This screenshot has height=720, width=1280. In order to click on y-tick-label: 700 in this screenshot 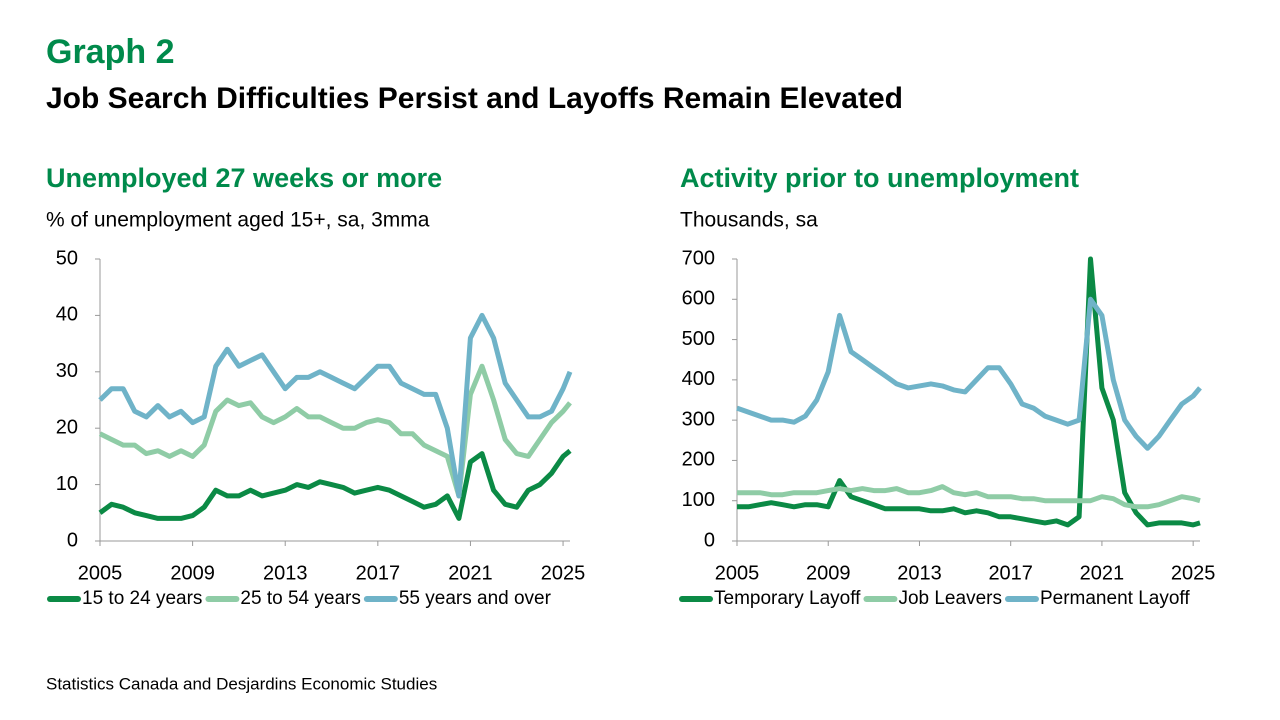, I will do `click(698, 258)`.